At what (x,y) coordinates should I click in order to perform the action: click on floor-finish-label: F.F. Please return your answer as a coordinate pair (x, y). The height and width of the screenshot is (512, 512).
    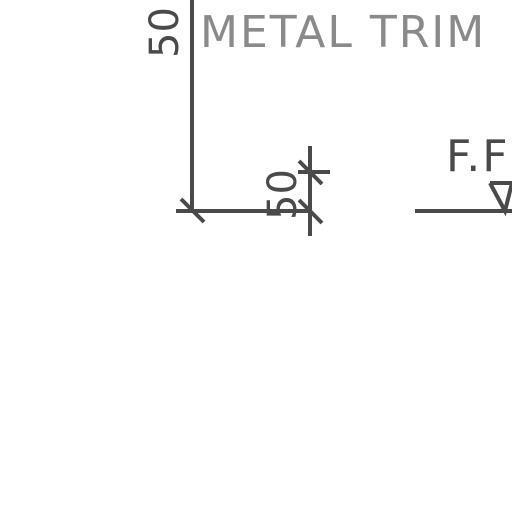
    Looking at the image, I should click on (478, 156).